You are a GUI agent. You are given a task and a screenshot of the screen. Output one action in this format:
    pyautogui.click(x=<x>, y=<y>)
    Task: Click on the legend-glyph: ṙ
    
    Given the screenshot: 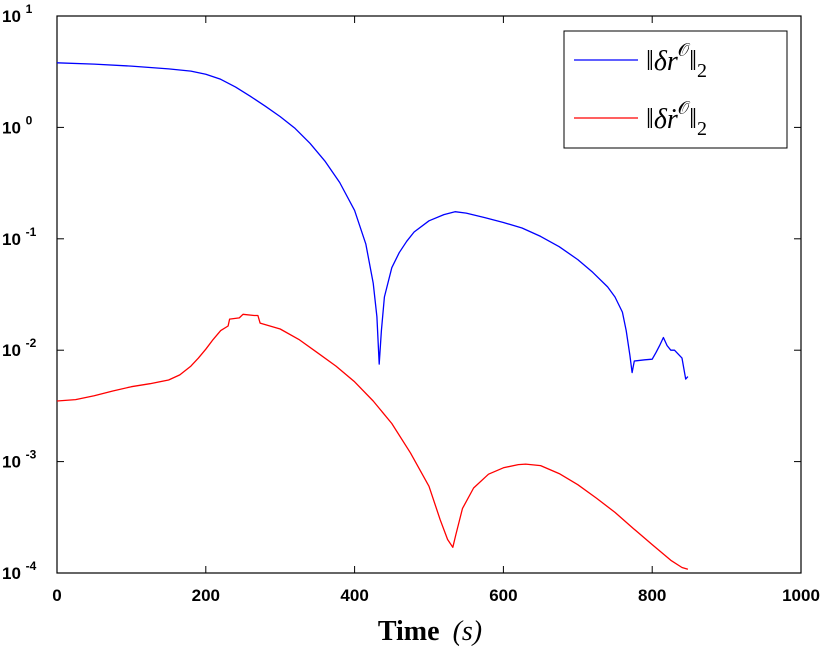 What is the action you would take?
    pyautogui.click(x=672, y=119)
    